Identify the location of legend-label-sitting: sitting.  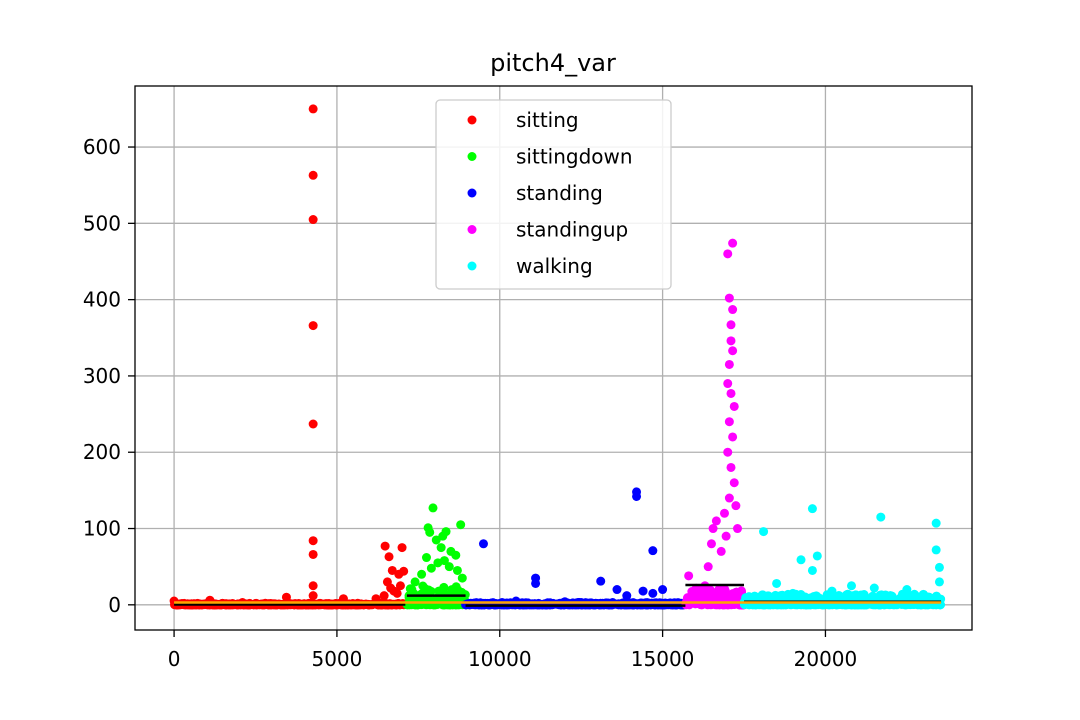
(547, 120).